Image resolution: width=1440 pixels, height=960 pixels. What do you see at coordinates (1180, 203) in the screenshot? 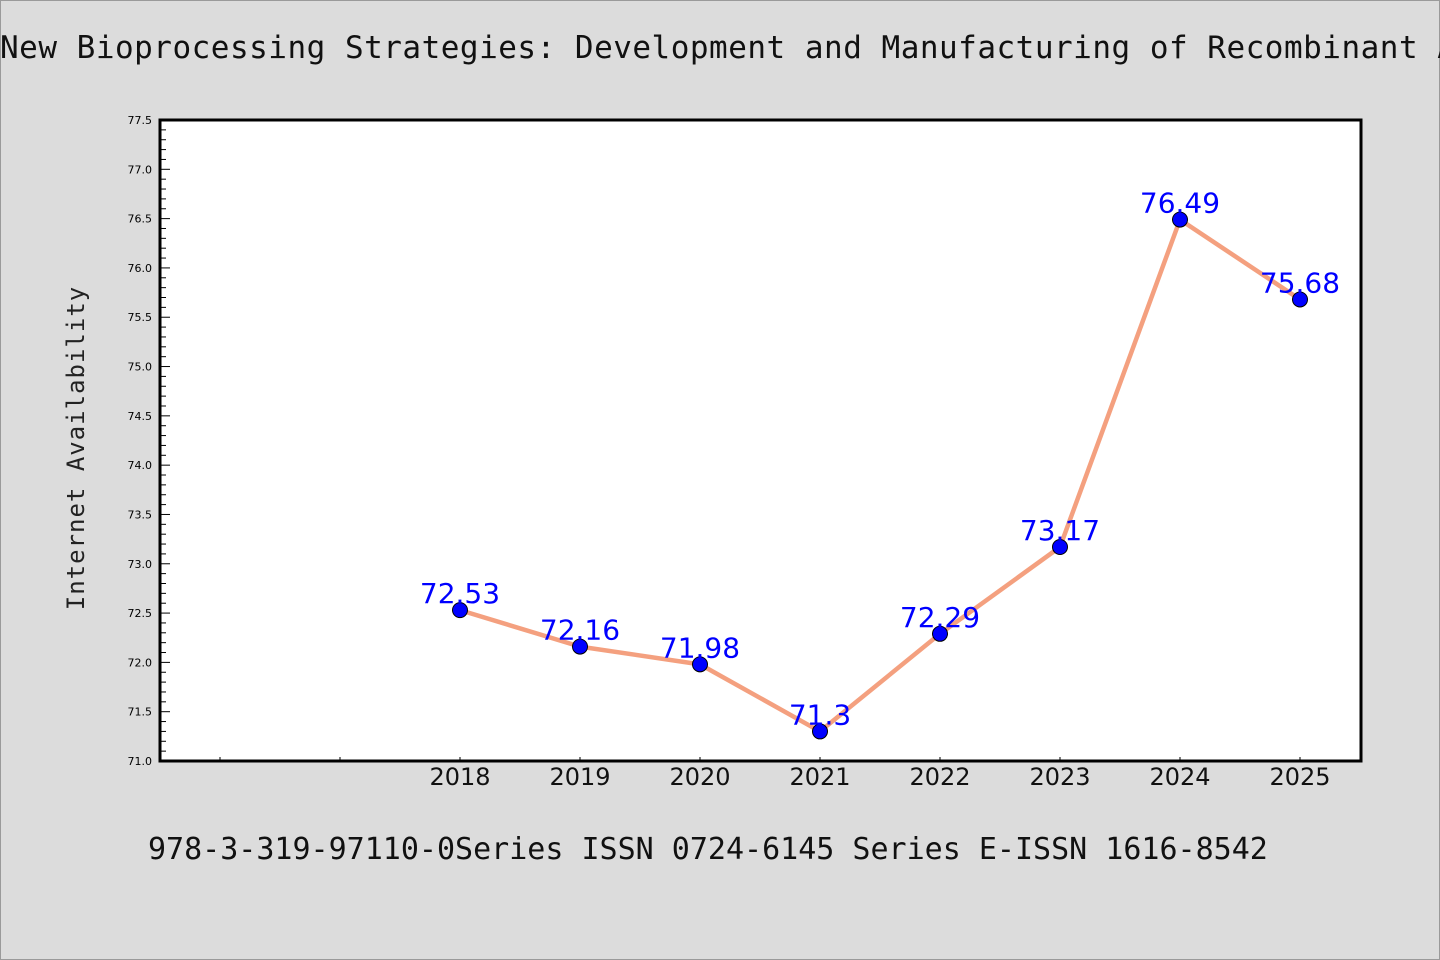
I see `data-label: 76.49` at bounding box center [1180, 203].